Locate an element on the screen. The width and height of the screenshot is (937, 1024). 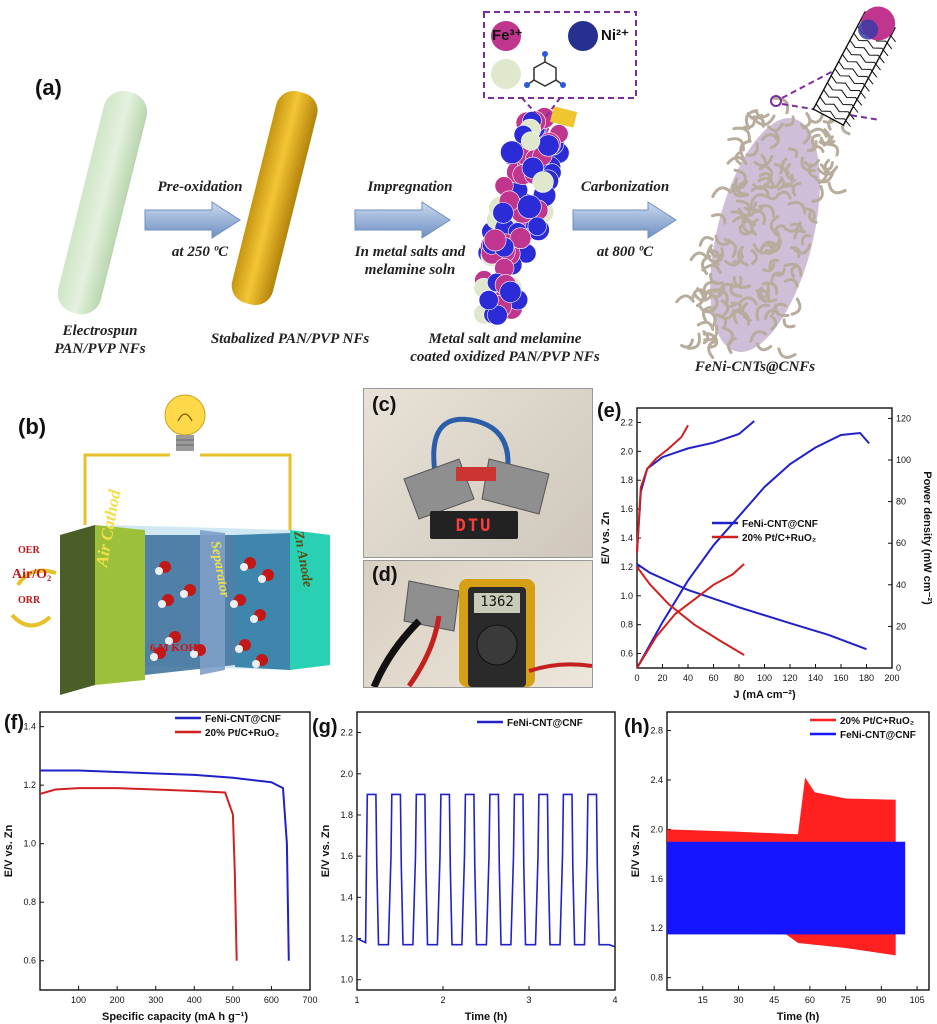
photo-panel-d: 1362 is located at coordinates (478, 624).